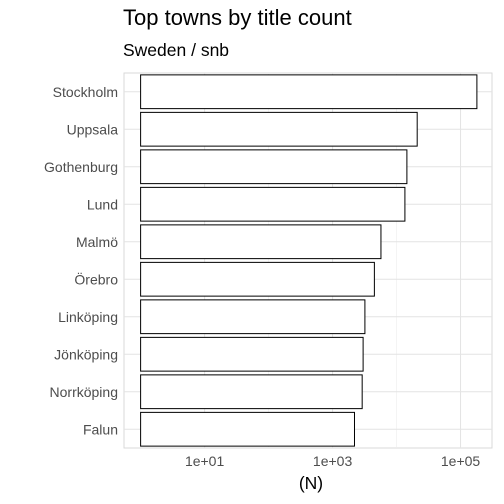 The width and height of the screenshot is (504, 504). What do you see at coordinates (176, 50) in the screenshot?
I see `chart-subtitle: Sweden / snb` at bounding box center [176, 50].